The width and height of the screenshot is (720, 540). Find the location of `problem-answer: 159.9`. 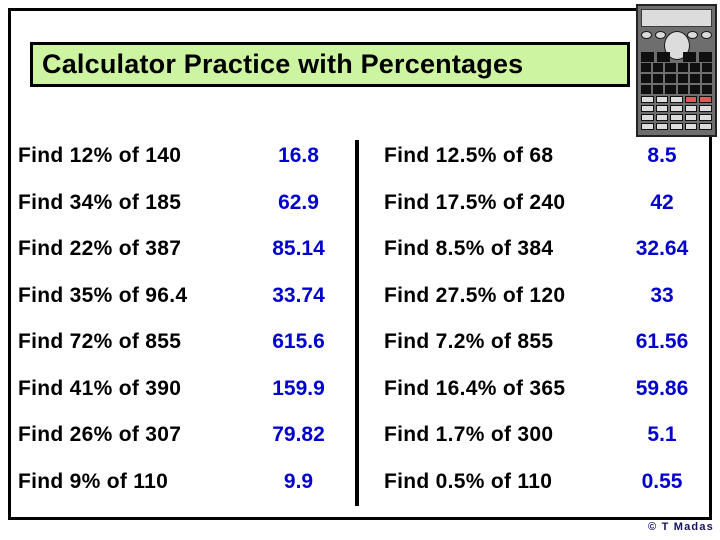

problem-answer: 159.9 is located at coordinates (298, 388).